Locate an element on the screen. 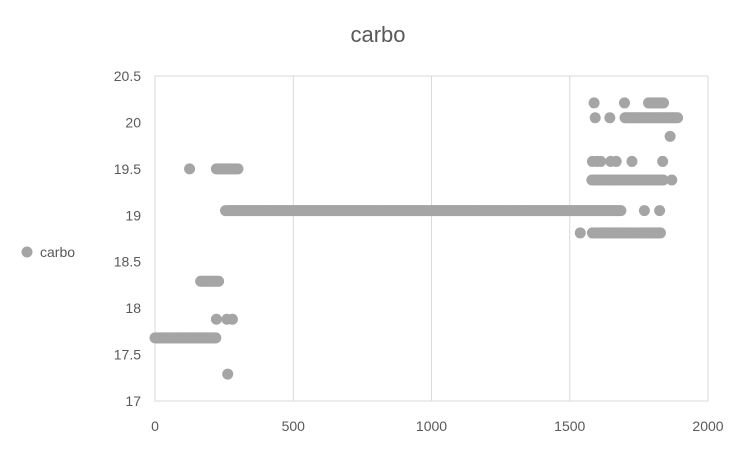  x-tick-label: 2000 is located at coordinates (707, 426).